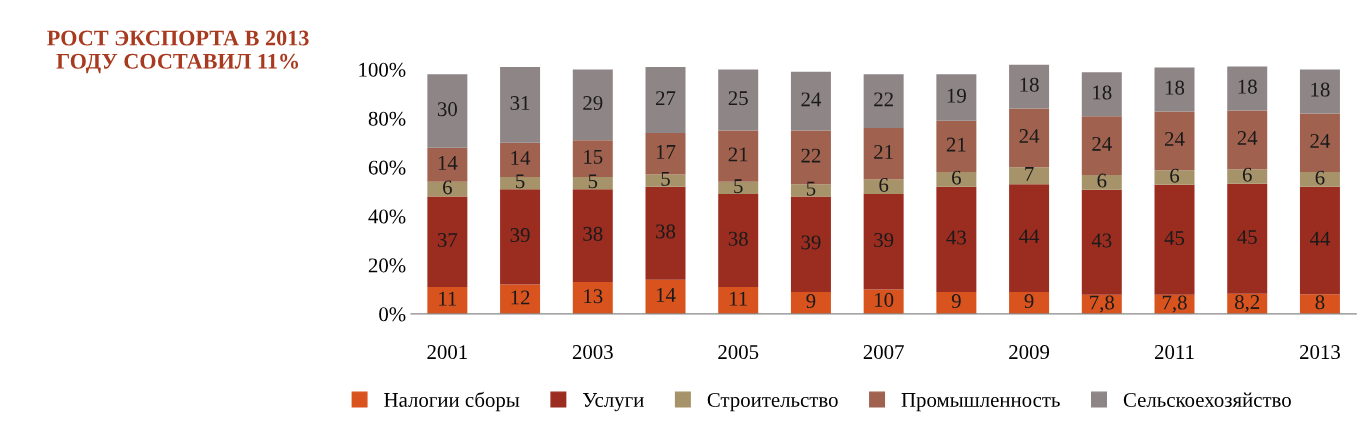  I want to click on data-label: 25, so click(738, 98).